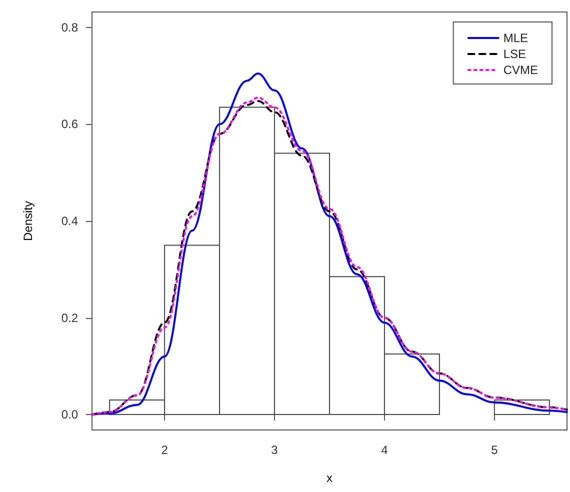 This screenshot has height=492, width=570. What do you see at coordinates (69, 27) in the screenshot?
I see `y-tick-label: 0.8` at bounding box center [69, 27].